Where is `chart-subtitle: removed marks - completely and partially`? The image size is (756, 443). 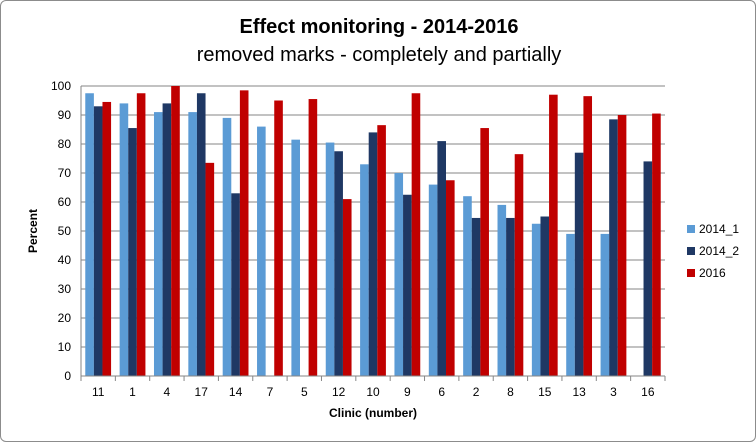 chart-subtitle: removed marks - completely and partially is located at coordinates (379, 55).